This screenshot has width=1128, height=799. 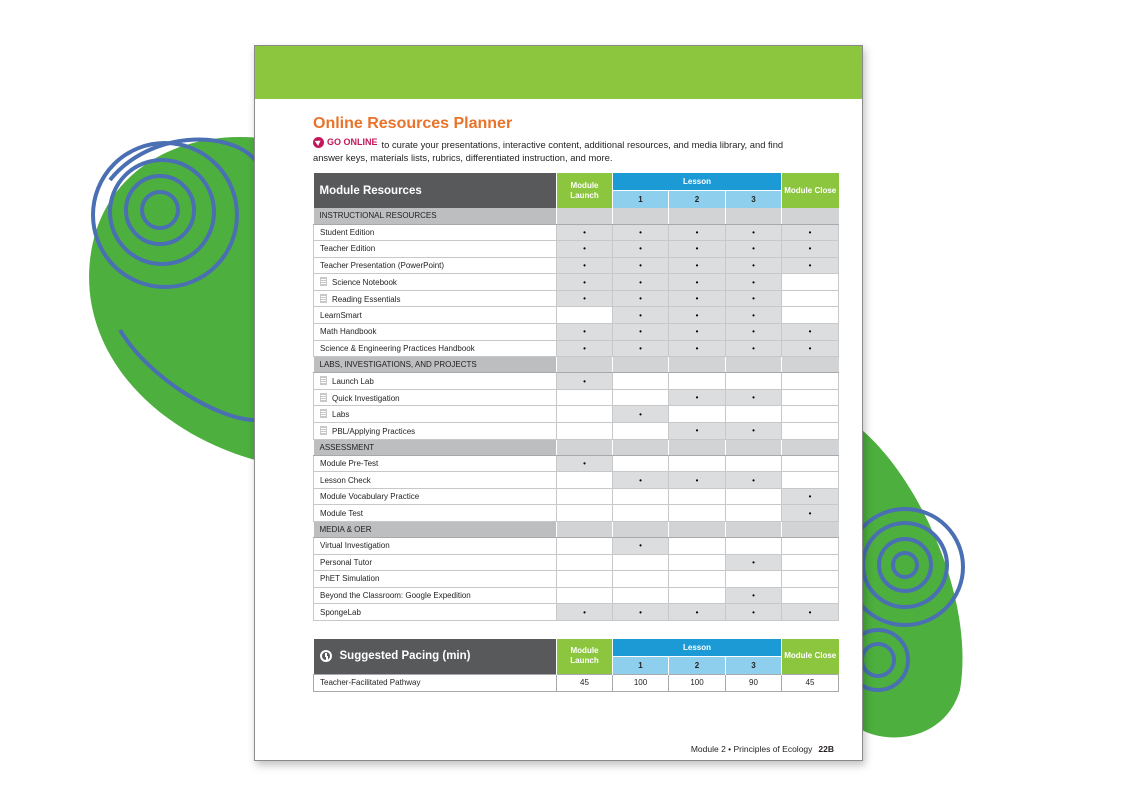 What do you see at coordinates (810, 656) in the screenshot?
I see `module-close-header: Module Close` at bounding box center [810, 656].